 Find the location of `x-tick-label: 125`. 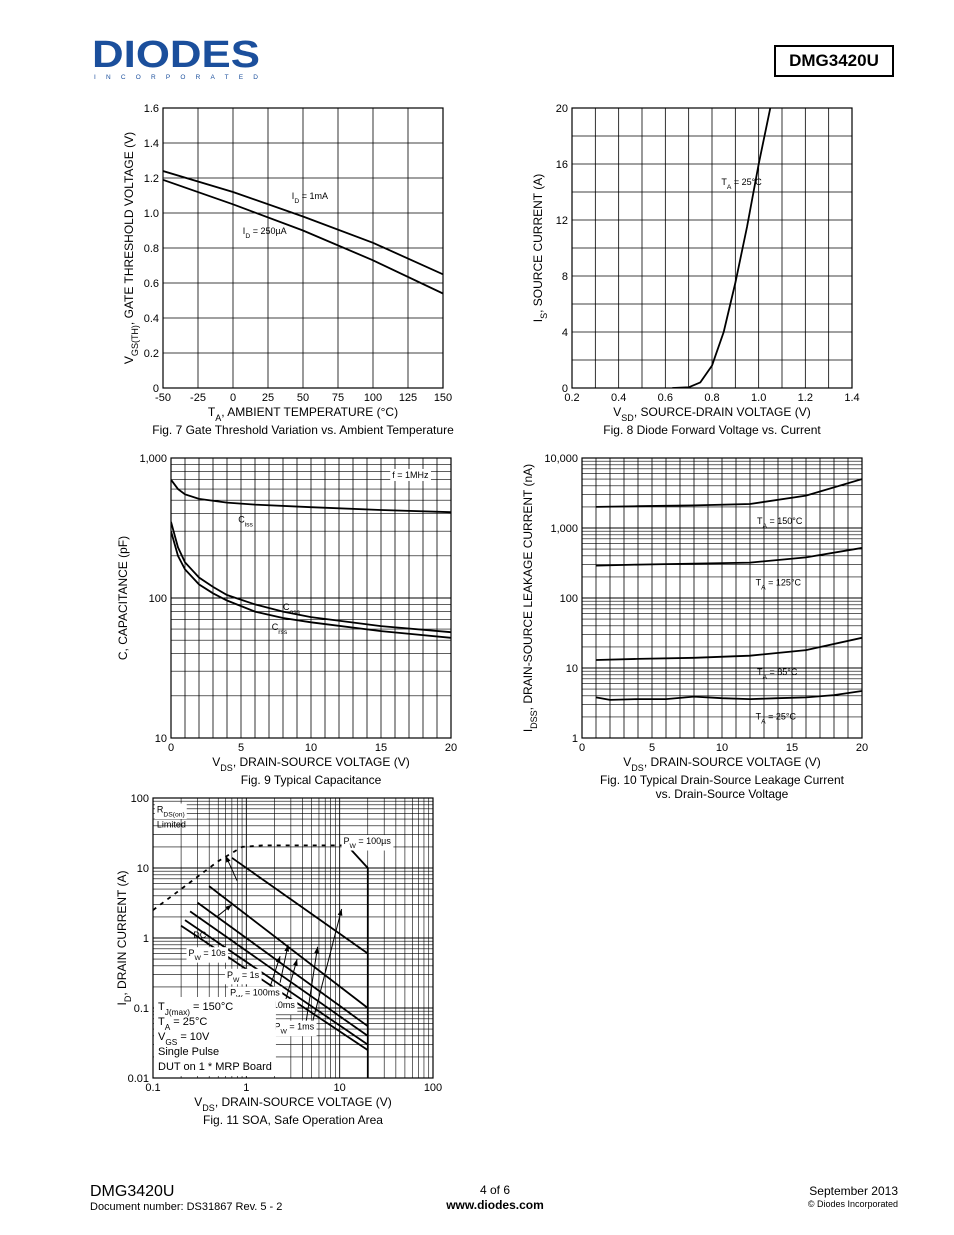

x-tick-label: 125 is located at coordinates (408, 398).